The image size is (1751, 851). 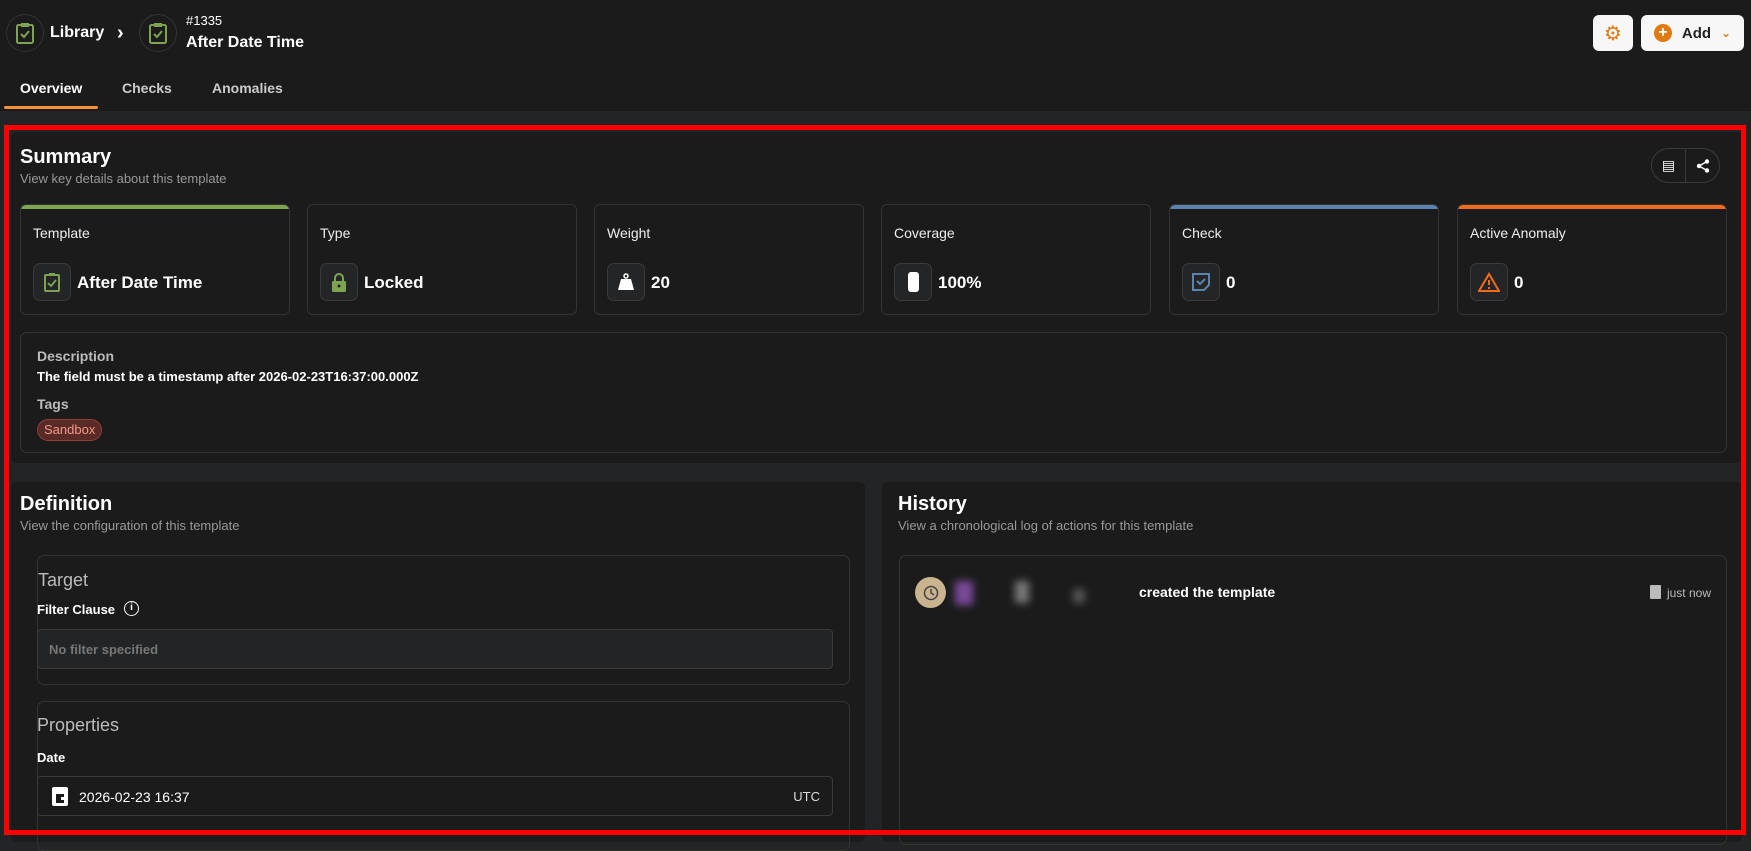 I want to click on card-label: Template, so click(x=61, y=233).